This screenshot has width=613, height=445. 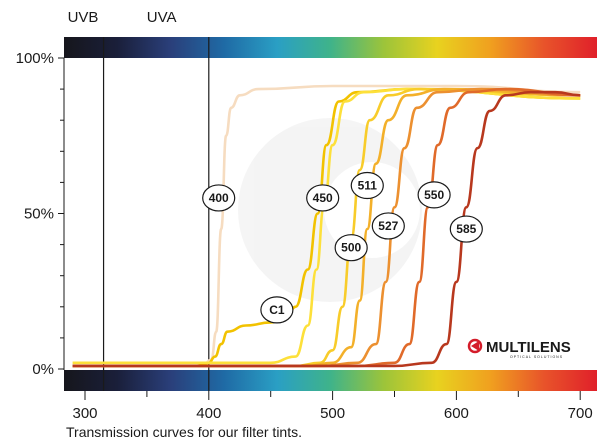 I want to click on svg-text: 500, so click(x=351, y=248).